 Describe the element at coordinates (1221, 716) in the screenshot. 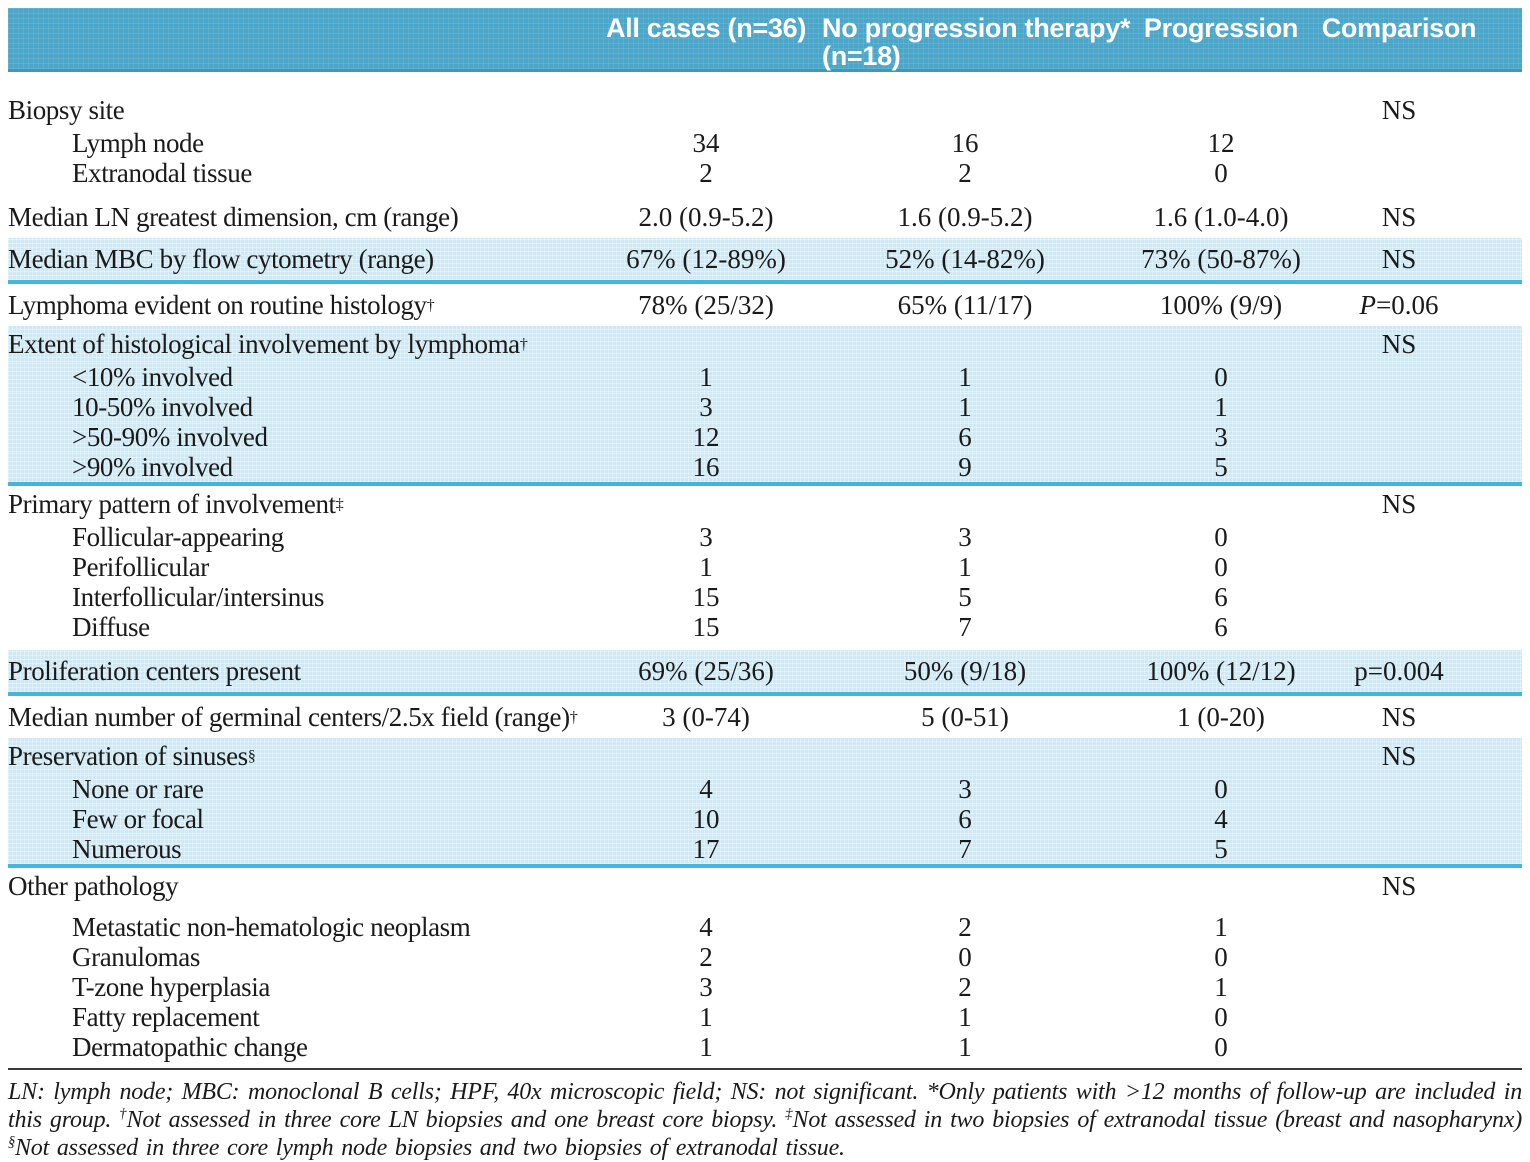

I see `cell-value: 1 (0-20)` at that location.